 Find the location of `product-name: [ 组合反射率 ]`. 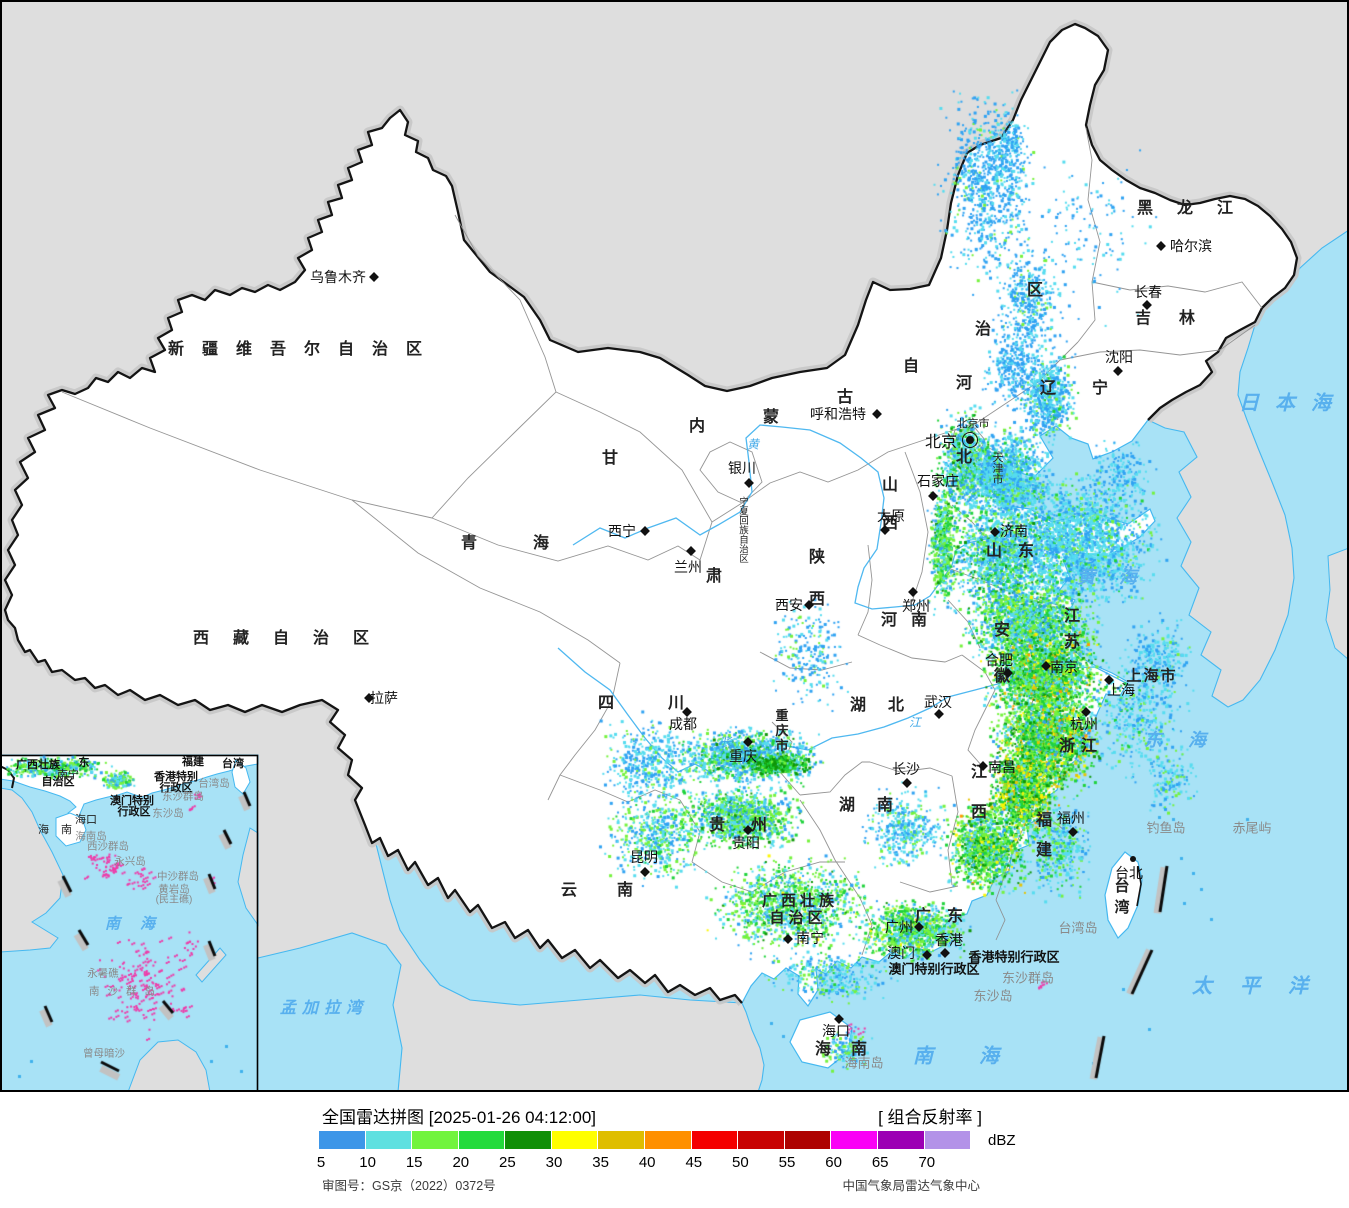

product-name: [ 组合反射率 ] is located at coordinates (930, 1117).